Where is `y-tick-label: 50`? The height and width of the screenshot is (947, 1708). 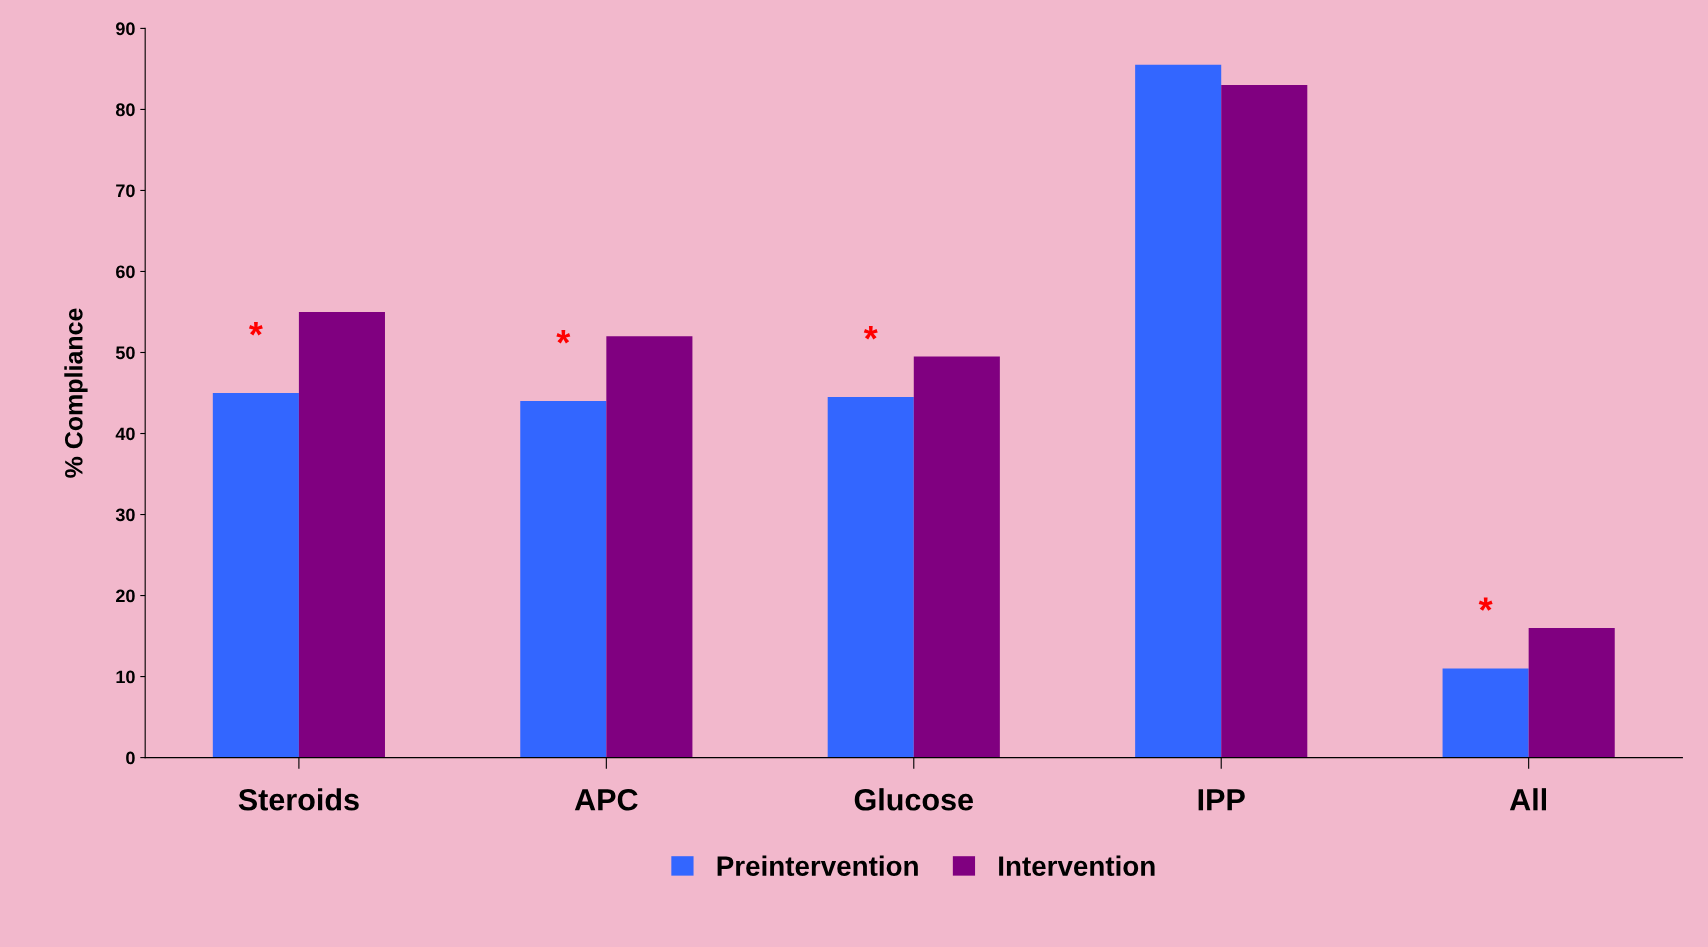 y-tick-label: 50 is located at coordinates (125, 353).